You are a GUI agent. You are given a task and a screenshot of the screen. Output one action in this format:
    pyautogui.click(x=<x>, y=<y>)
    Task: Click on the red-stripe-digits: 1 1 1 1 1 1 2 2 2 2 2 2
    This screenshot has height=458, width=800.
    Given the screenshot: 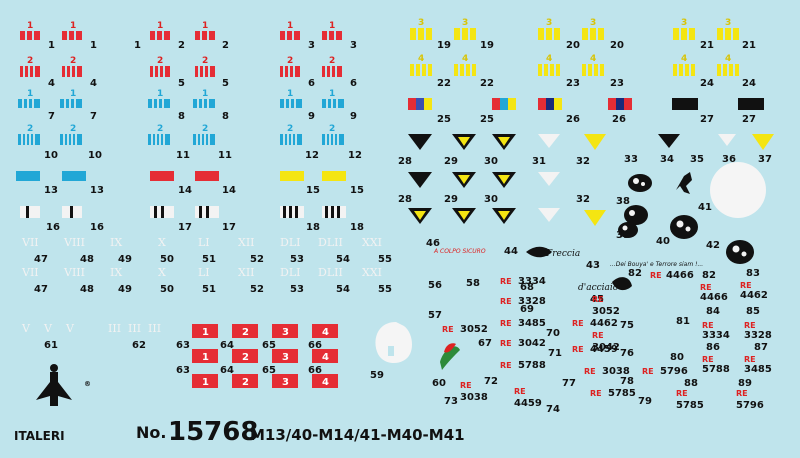 What is the action you would take?
    pyautogui.click(x=181, y=43)
    